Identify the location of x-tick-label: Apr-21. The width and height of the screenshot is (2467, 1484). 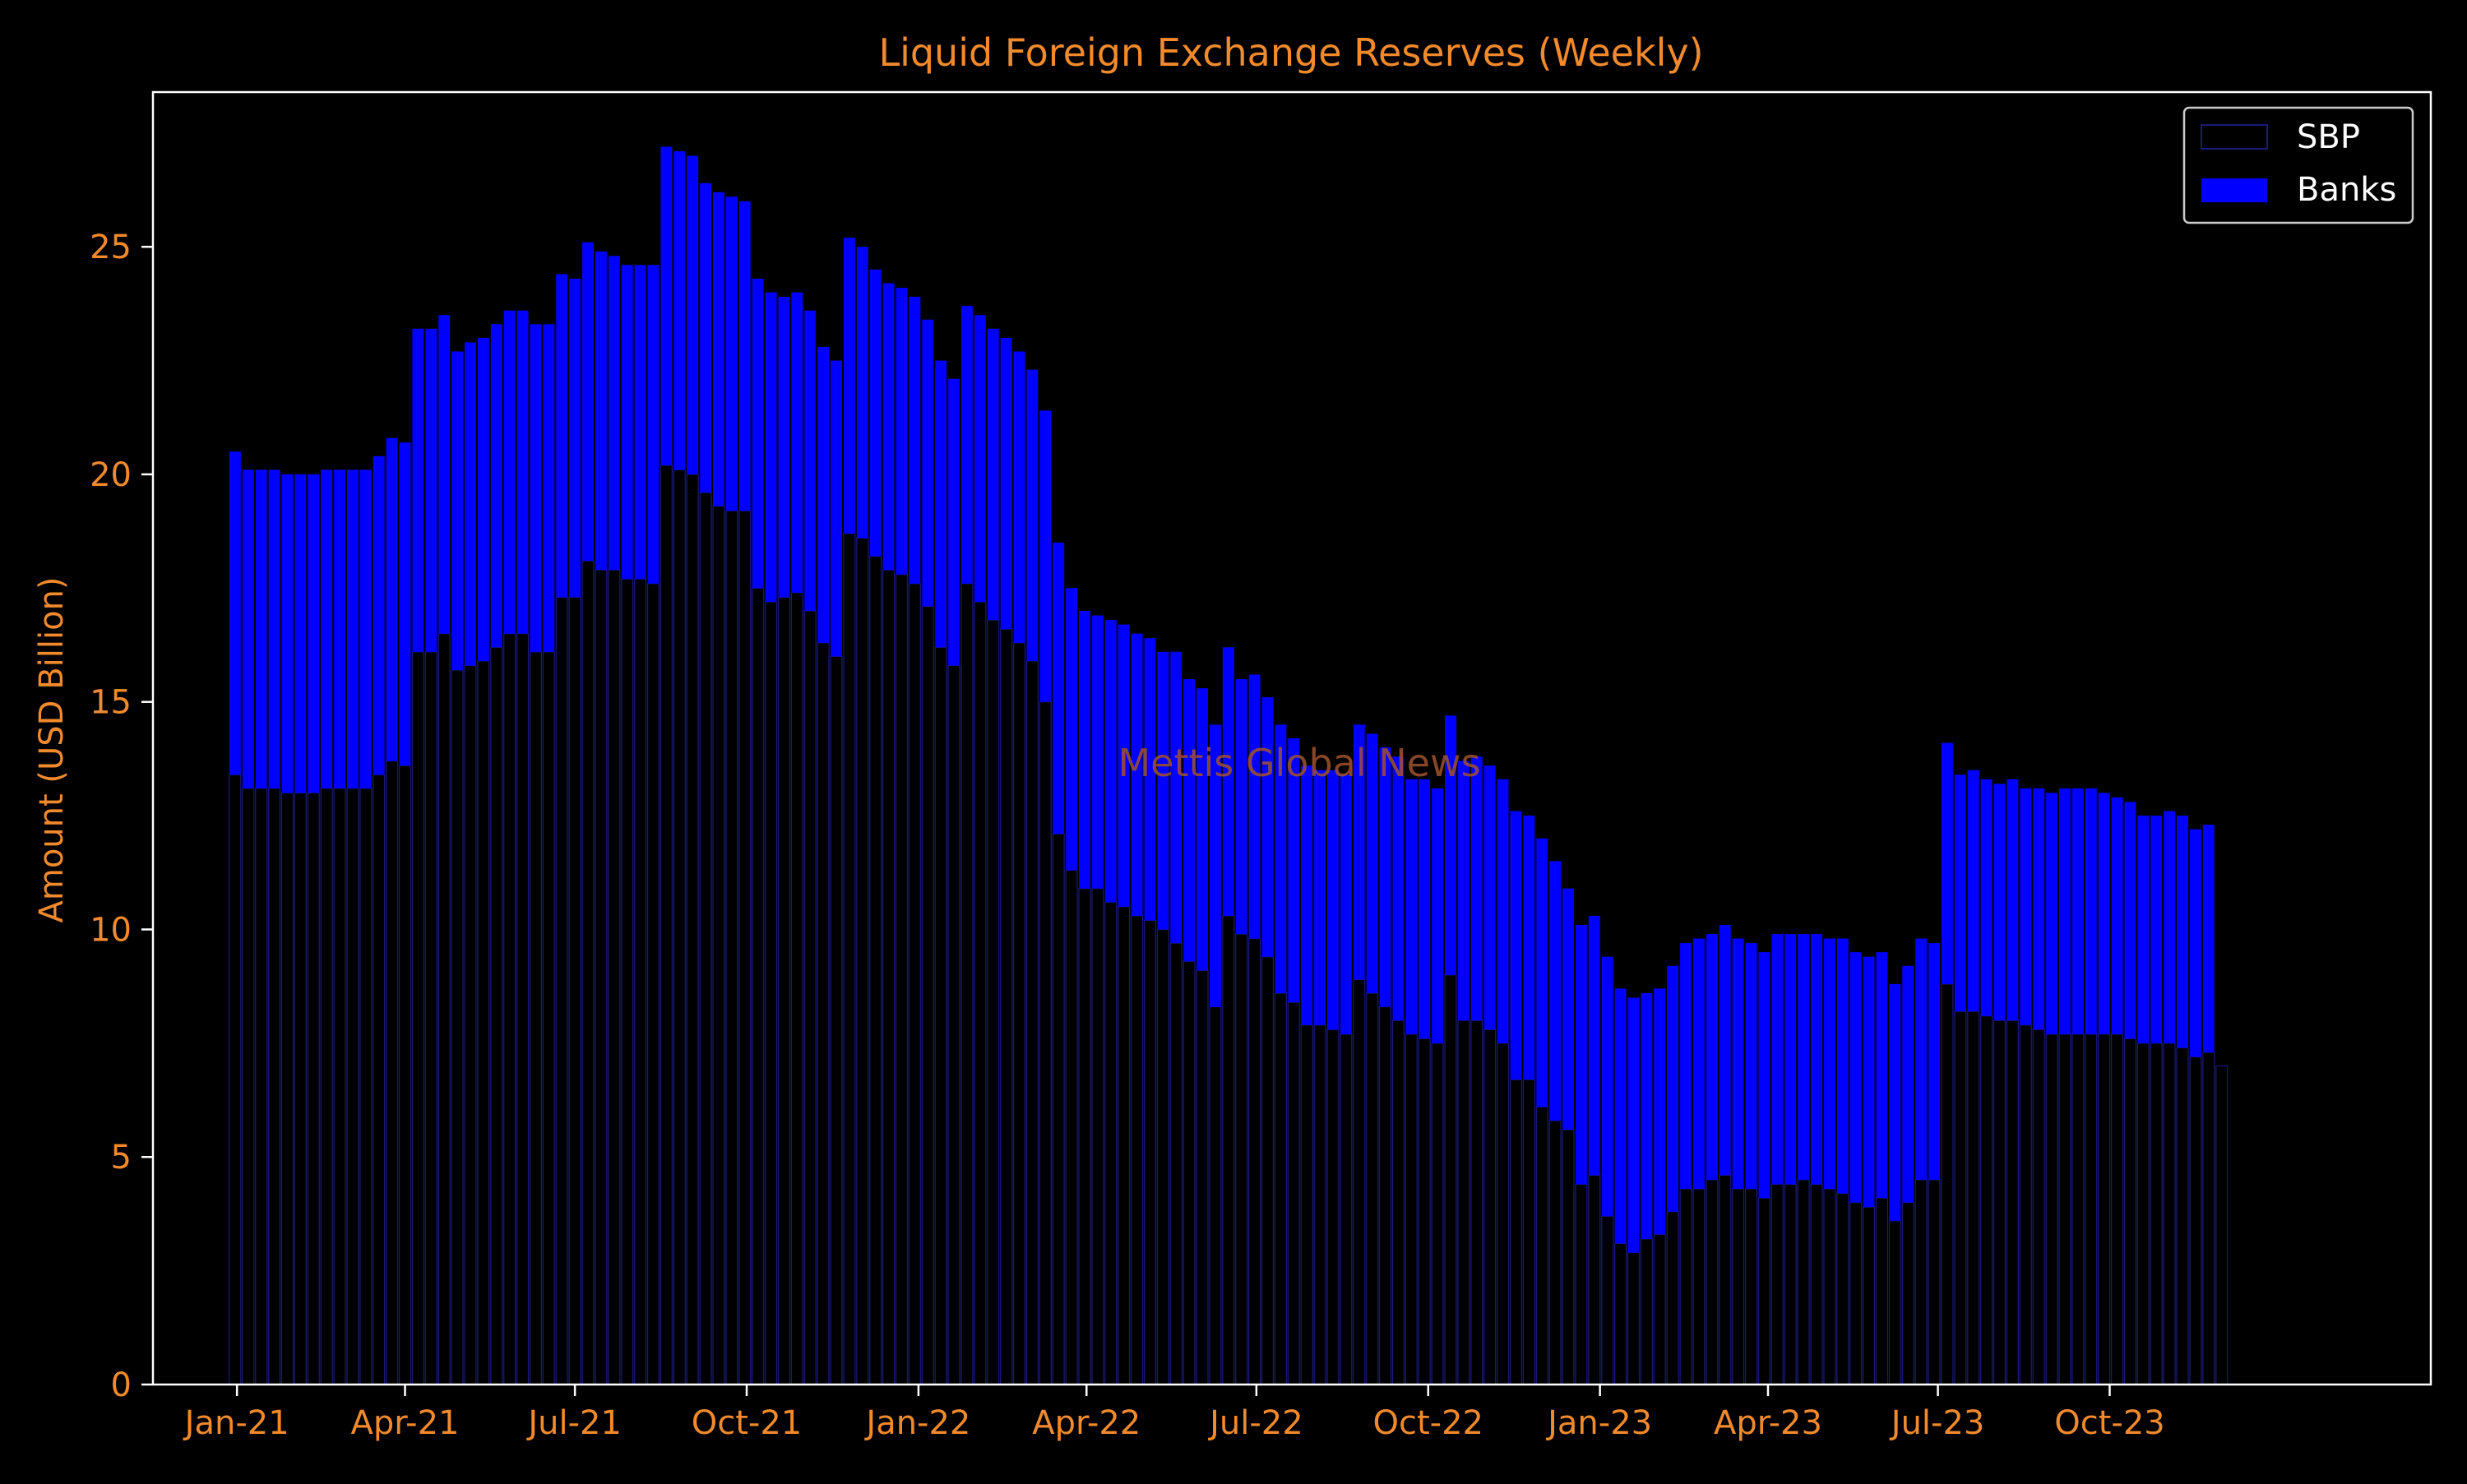
(405, 1423).